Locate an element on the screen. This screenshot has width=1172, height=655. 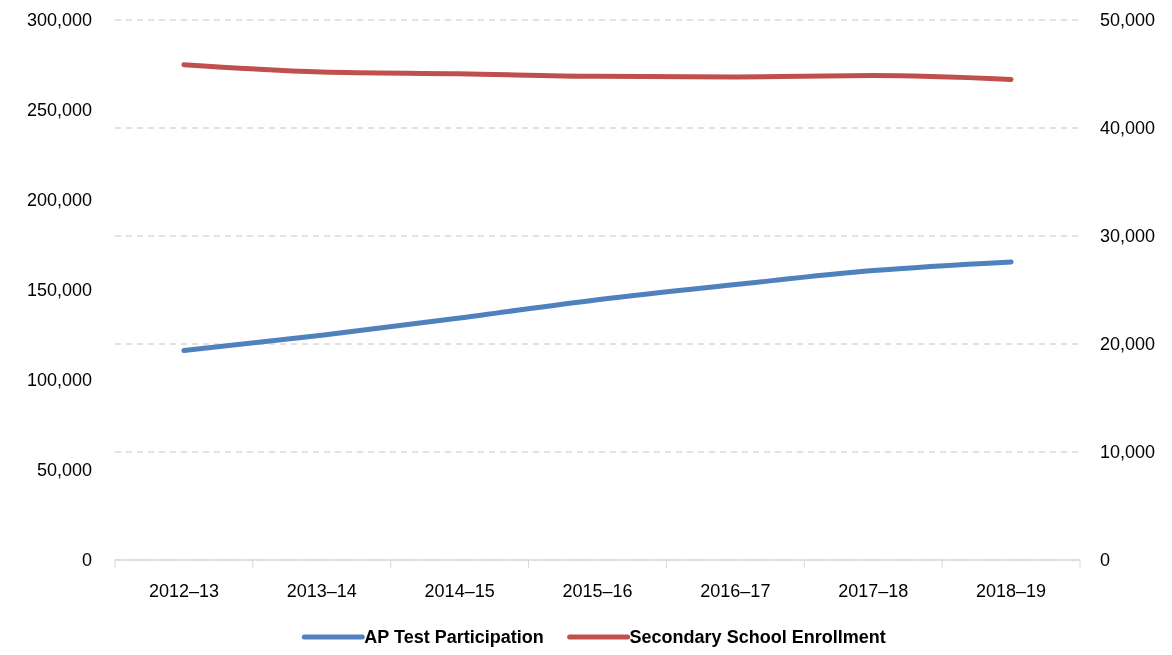
x-tick-label: 2015–16 is located at coordinates (597, 591).